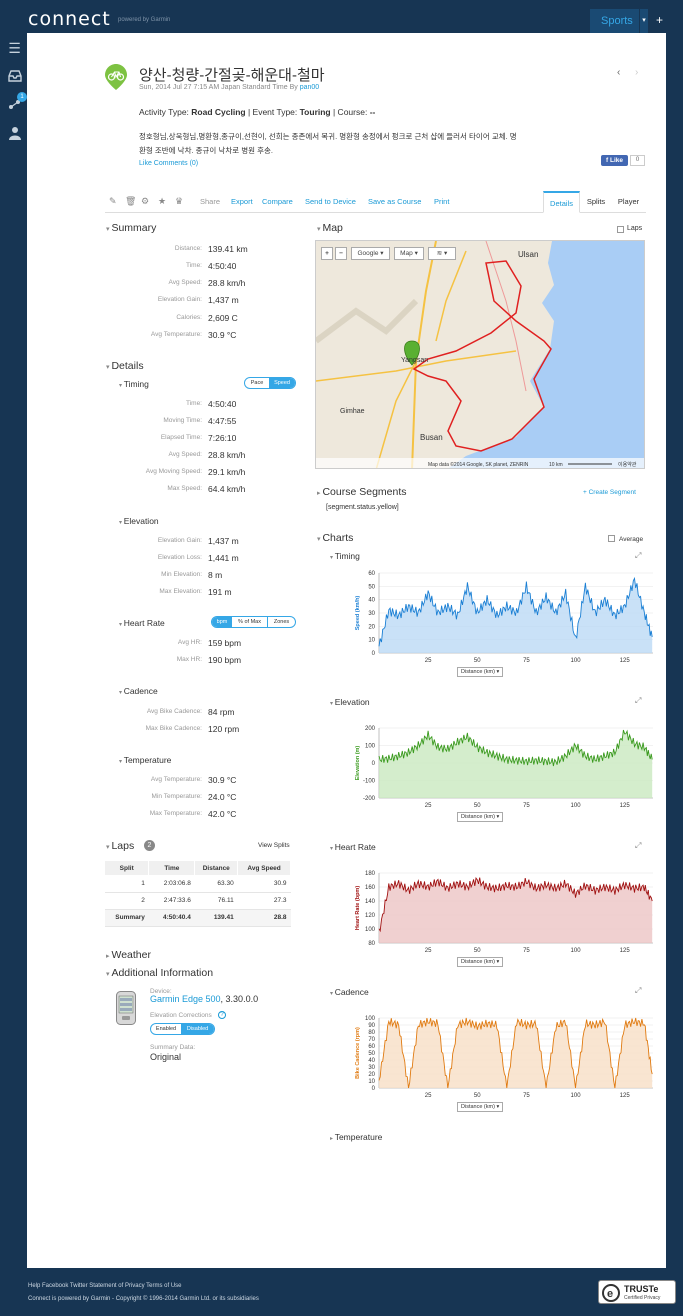  What do you see at coordinates (370, 253) in the screenshot?
I see `google-layer-select: Google ▾` at bounding box center [370, 253].